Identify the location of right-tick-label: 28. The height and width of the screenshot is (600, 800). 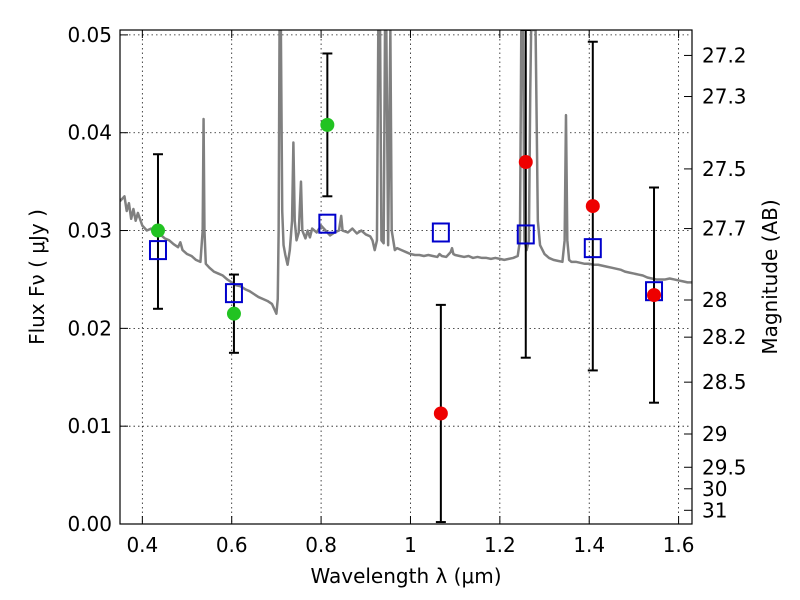
(714, 300).